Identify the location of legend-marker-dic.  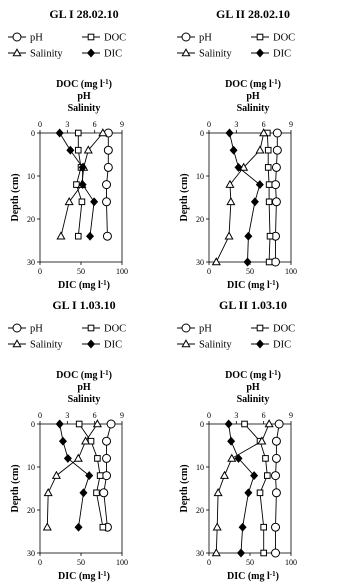
(260, 344).